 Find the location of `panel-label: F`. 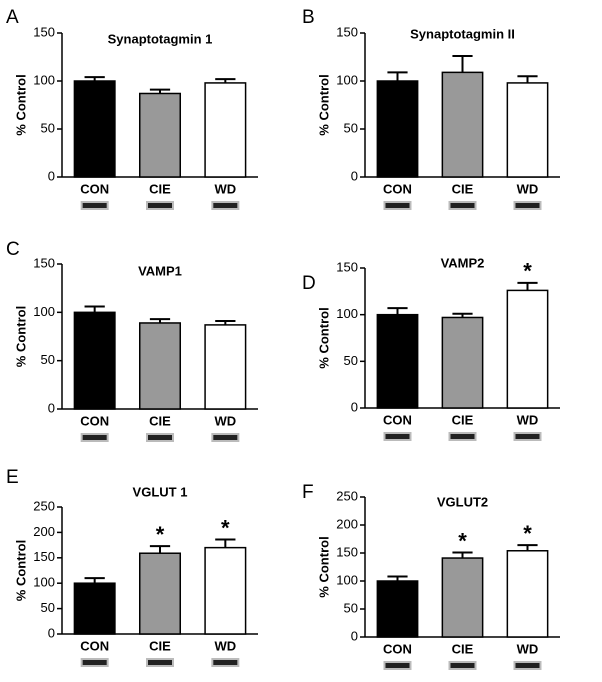

panel-label: F is located at coordinates (308, 492).